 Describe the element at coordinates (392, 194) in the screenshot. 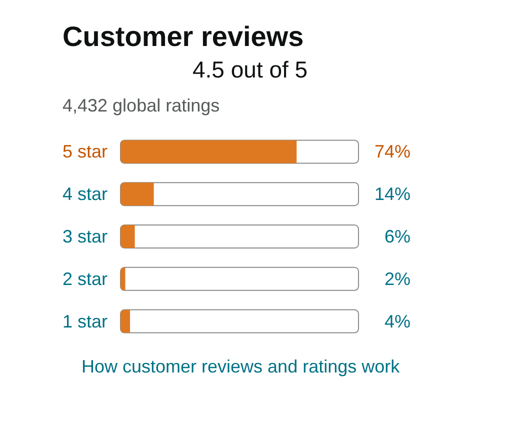

I see `data-label: 14%` at that location.